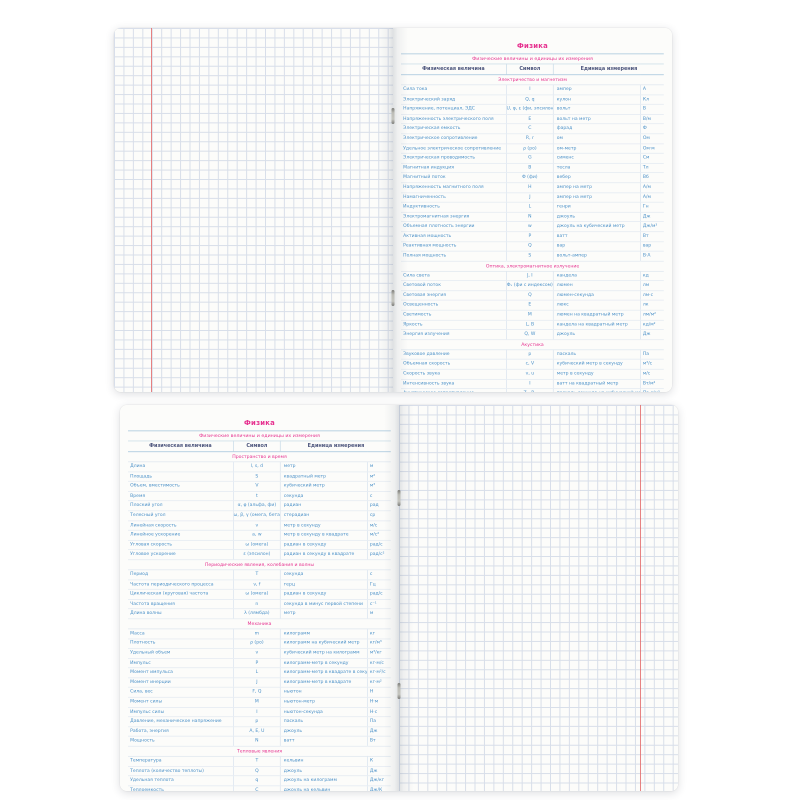 Image resolution: width=800 pixels, height=800 pixels. I want to click on unit-name: радиан в секунду в квадрате, so click(324, 555).